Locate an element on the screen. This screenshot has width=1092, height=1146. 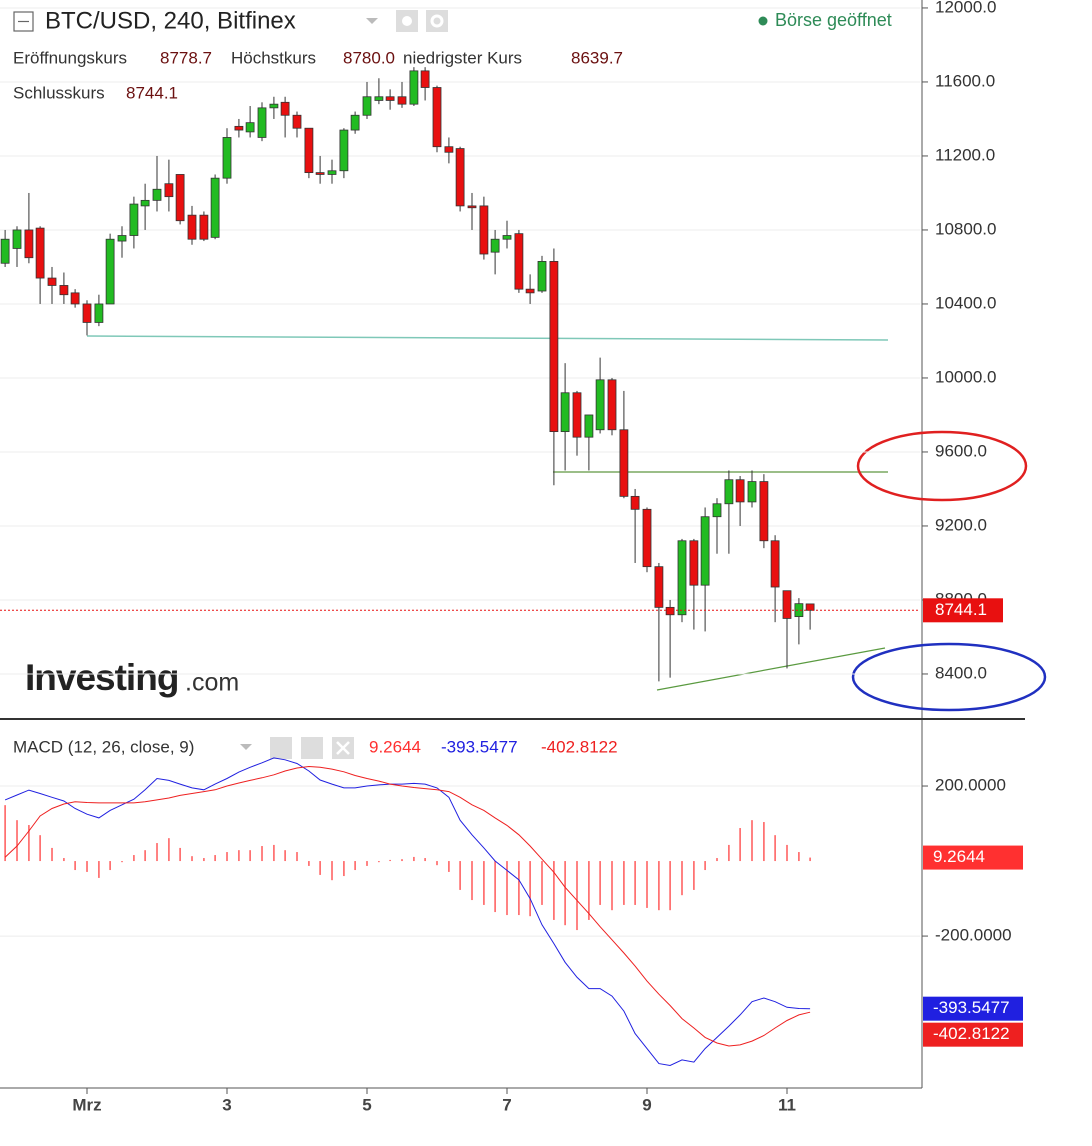
ohlc-label: Schlusskurs is located at coordinates (59, 92).